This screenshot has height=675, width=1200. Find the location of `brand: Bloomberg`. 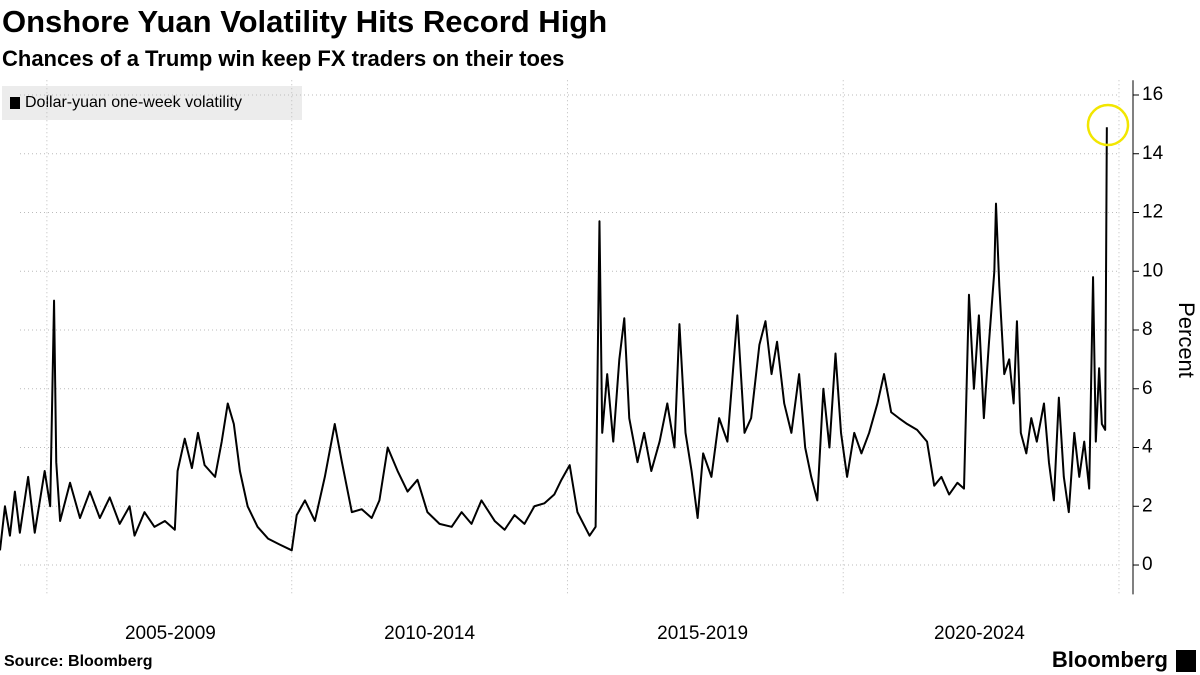

brand: Bloomberg is located at coordinates (1110, 659).